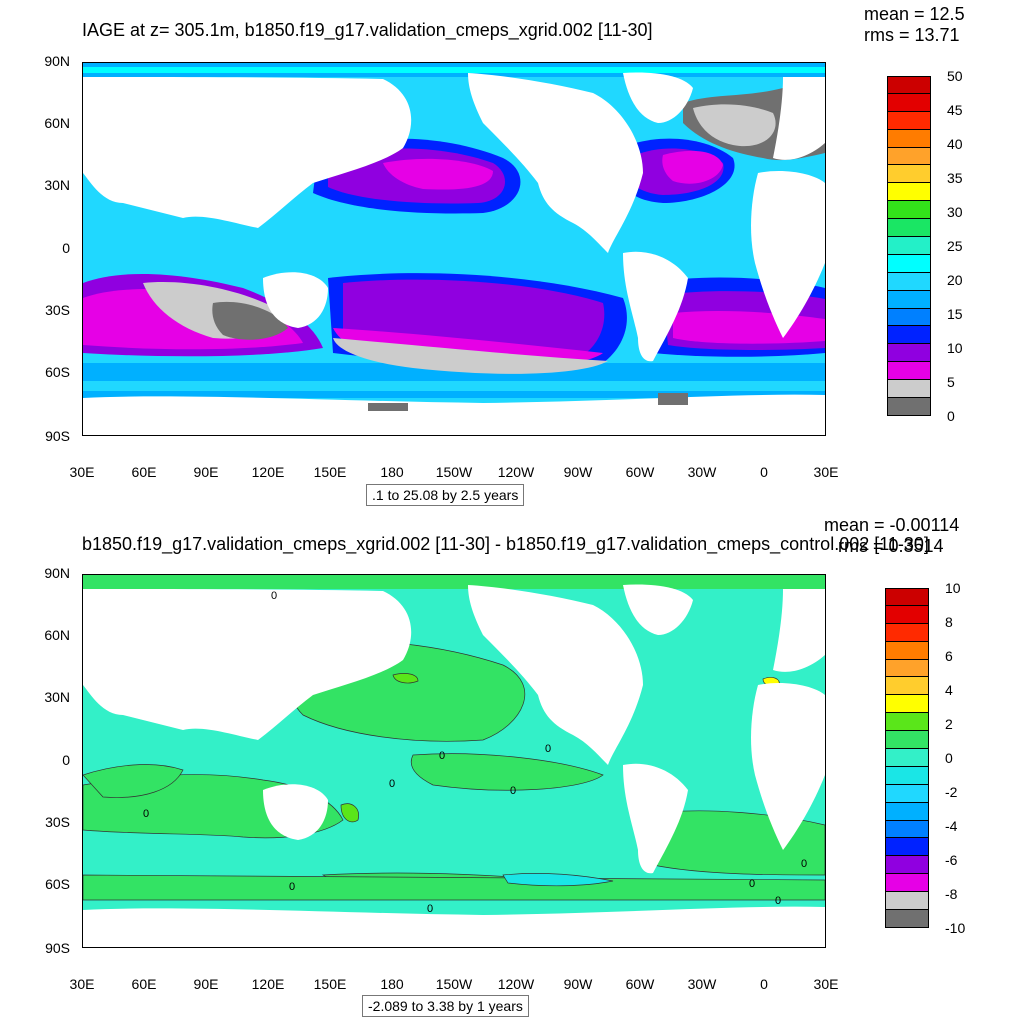  I want to click on colorbar-label: 15, so click(955, 314).